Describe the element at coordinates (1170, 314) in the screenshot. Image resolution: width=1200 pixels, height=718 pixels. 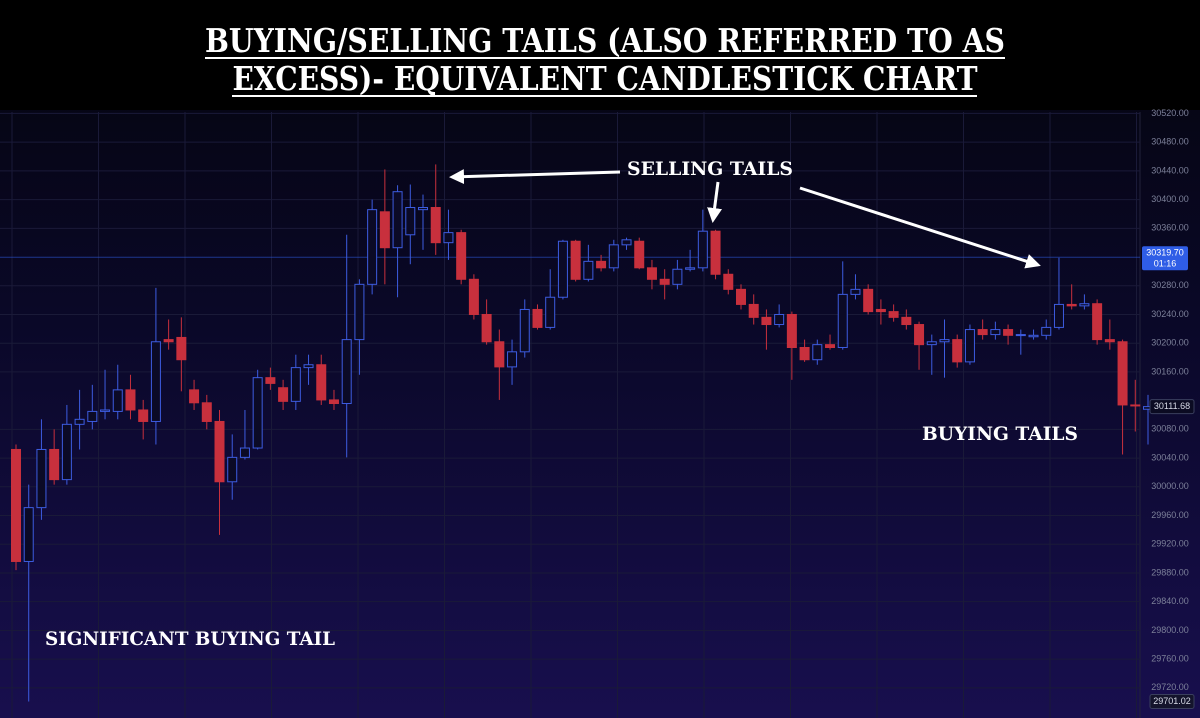
I see `y-tick-label: 30240.00` at that location.